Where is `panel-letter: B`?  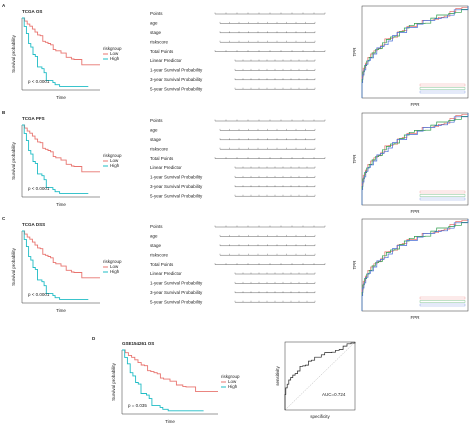
panel-letter: B is located at coordinates (4, 112).